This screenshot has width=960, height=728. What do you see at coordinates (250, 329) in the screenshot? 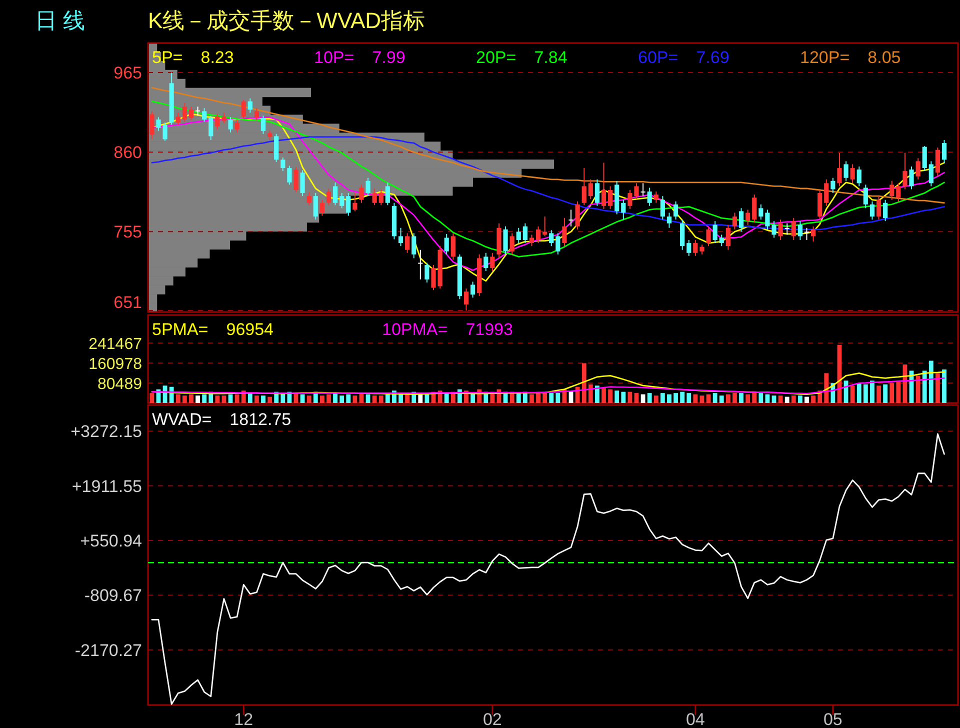
I see `annotation: 96954` at bounding box center [250, 329].